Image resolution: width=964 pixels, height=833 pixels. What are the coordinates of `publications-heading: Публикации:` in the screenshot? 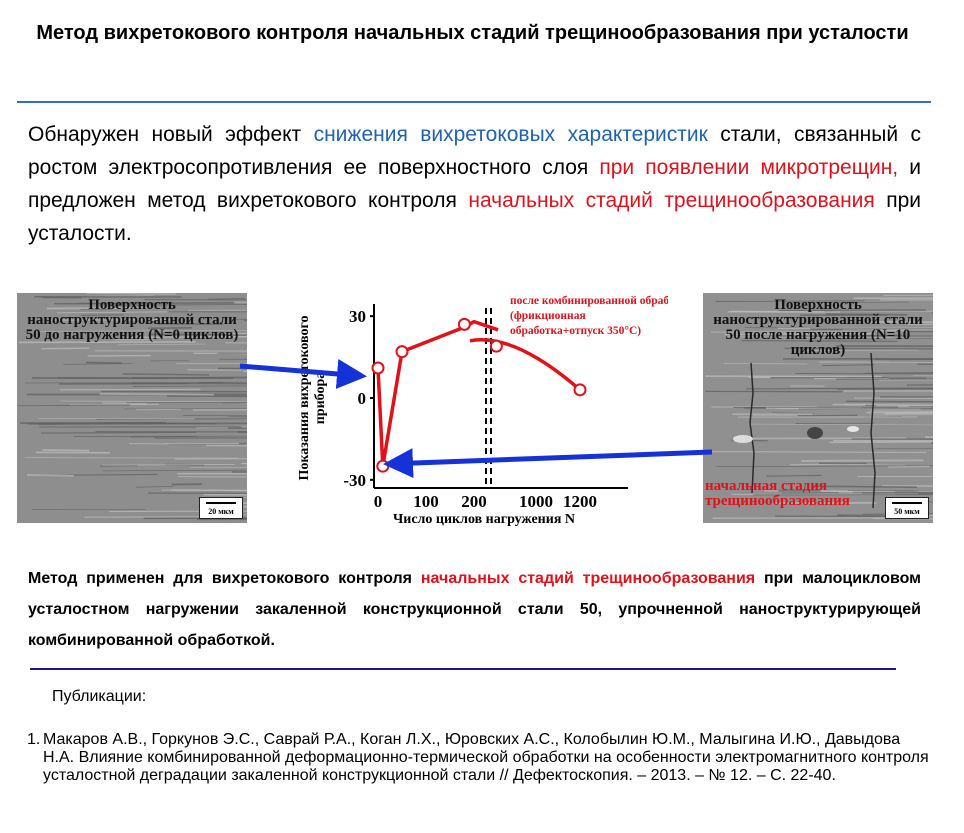 It's located at (99, 696).